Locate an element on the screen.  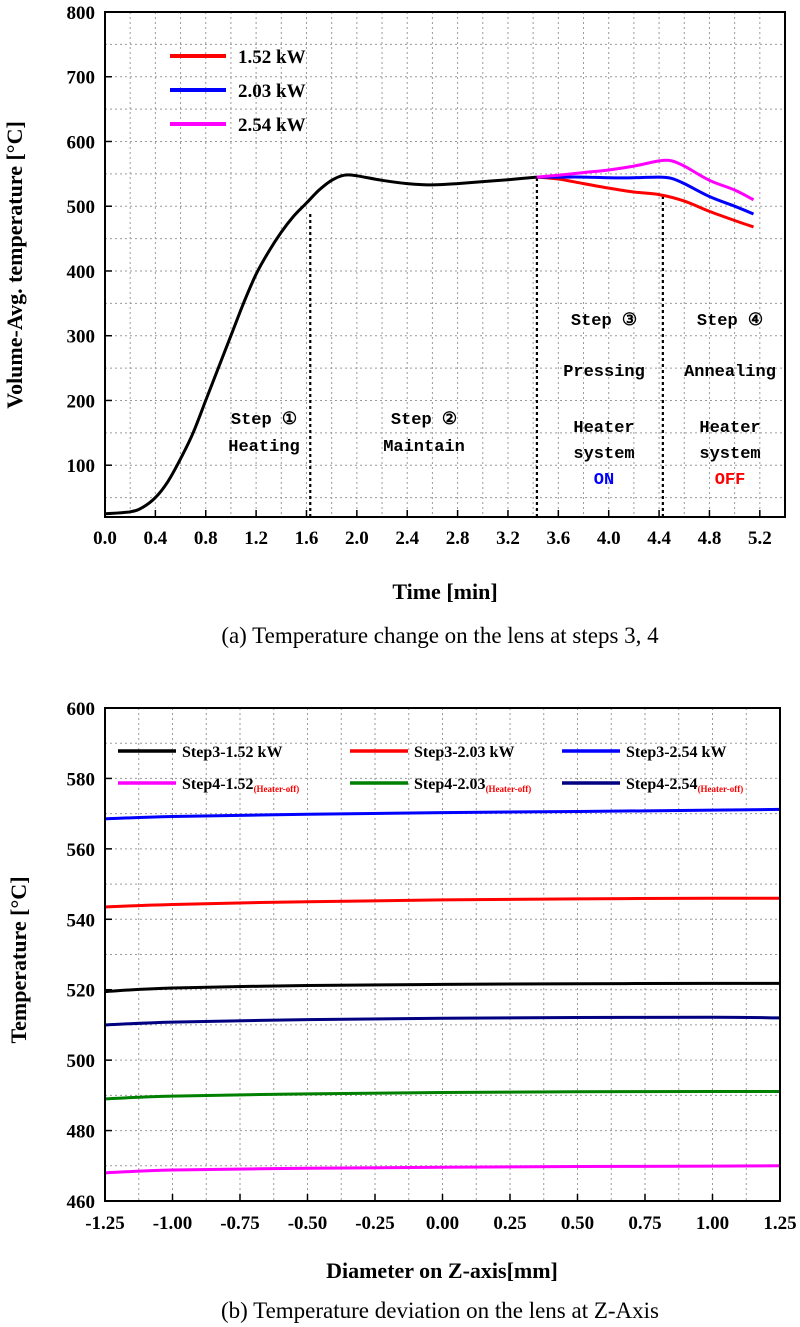
step3-state: ON is located at coordinates (604, 480).